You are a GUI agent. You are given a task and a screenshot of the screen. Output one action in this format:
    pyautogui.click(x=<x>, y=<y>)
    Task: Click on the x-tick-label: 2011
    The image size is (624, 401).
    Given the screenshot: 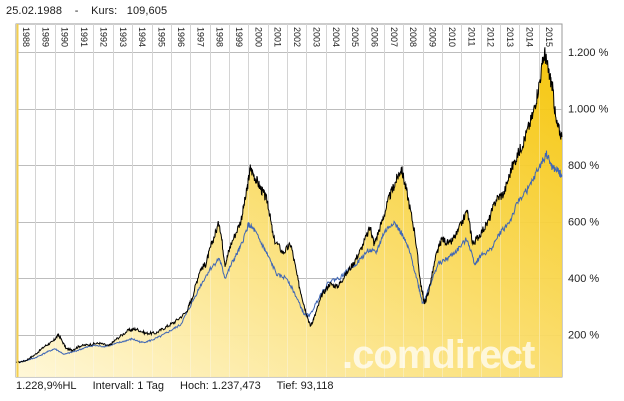 What is the action you would take?
    pyautogui.click(x=471, y=36)
    